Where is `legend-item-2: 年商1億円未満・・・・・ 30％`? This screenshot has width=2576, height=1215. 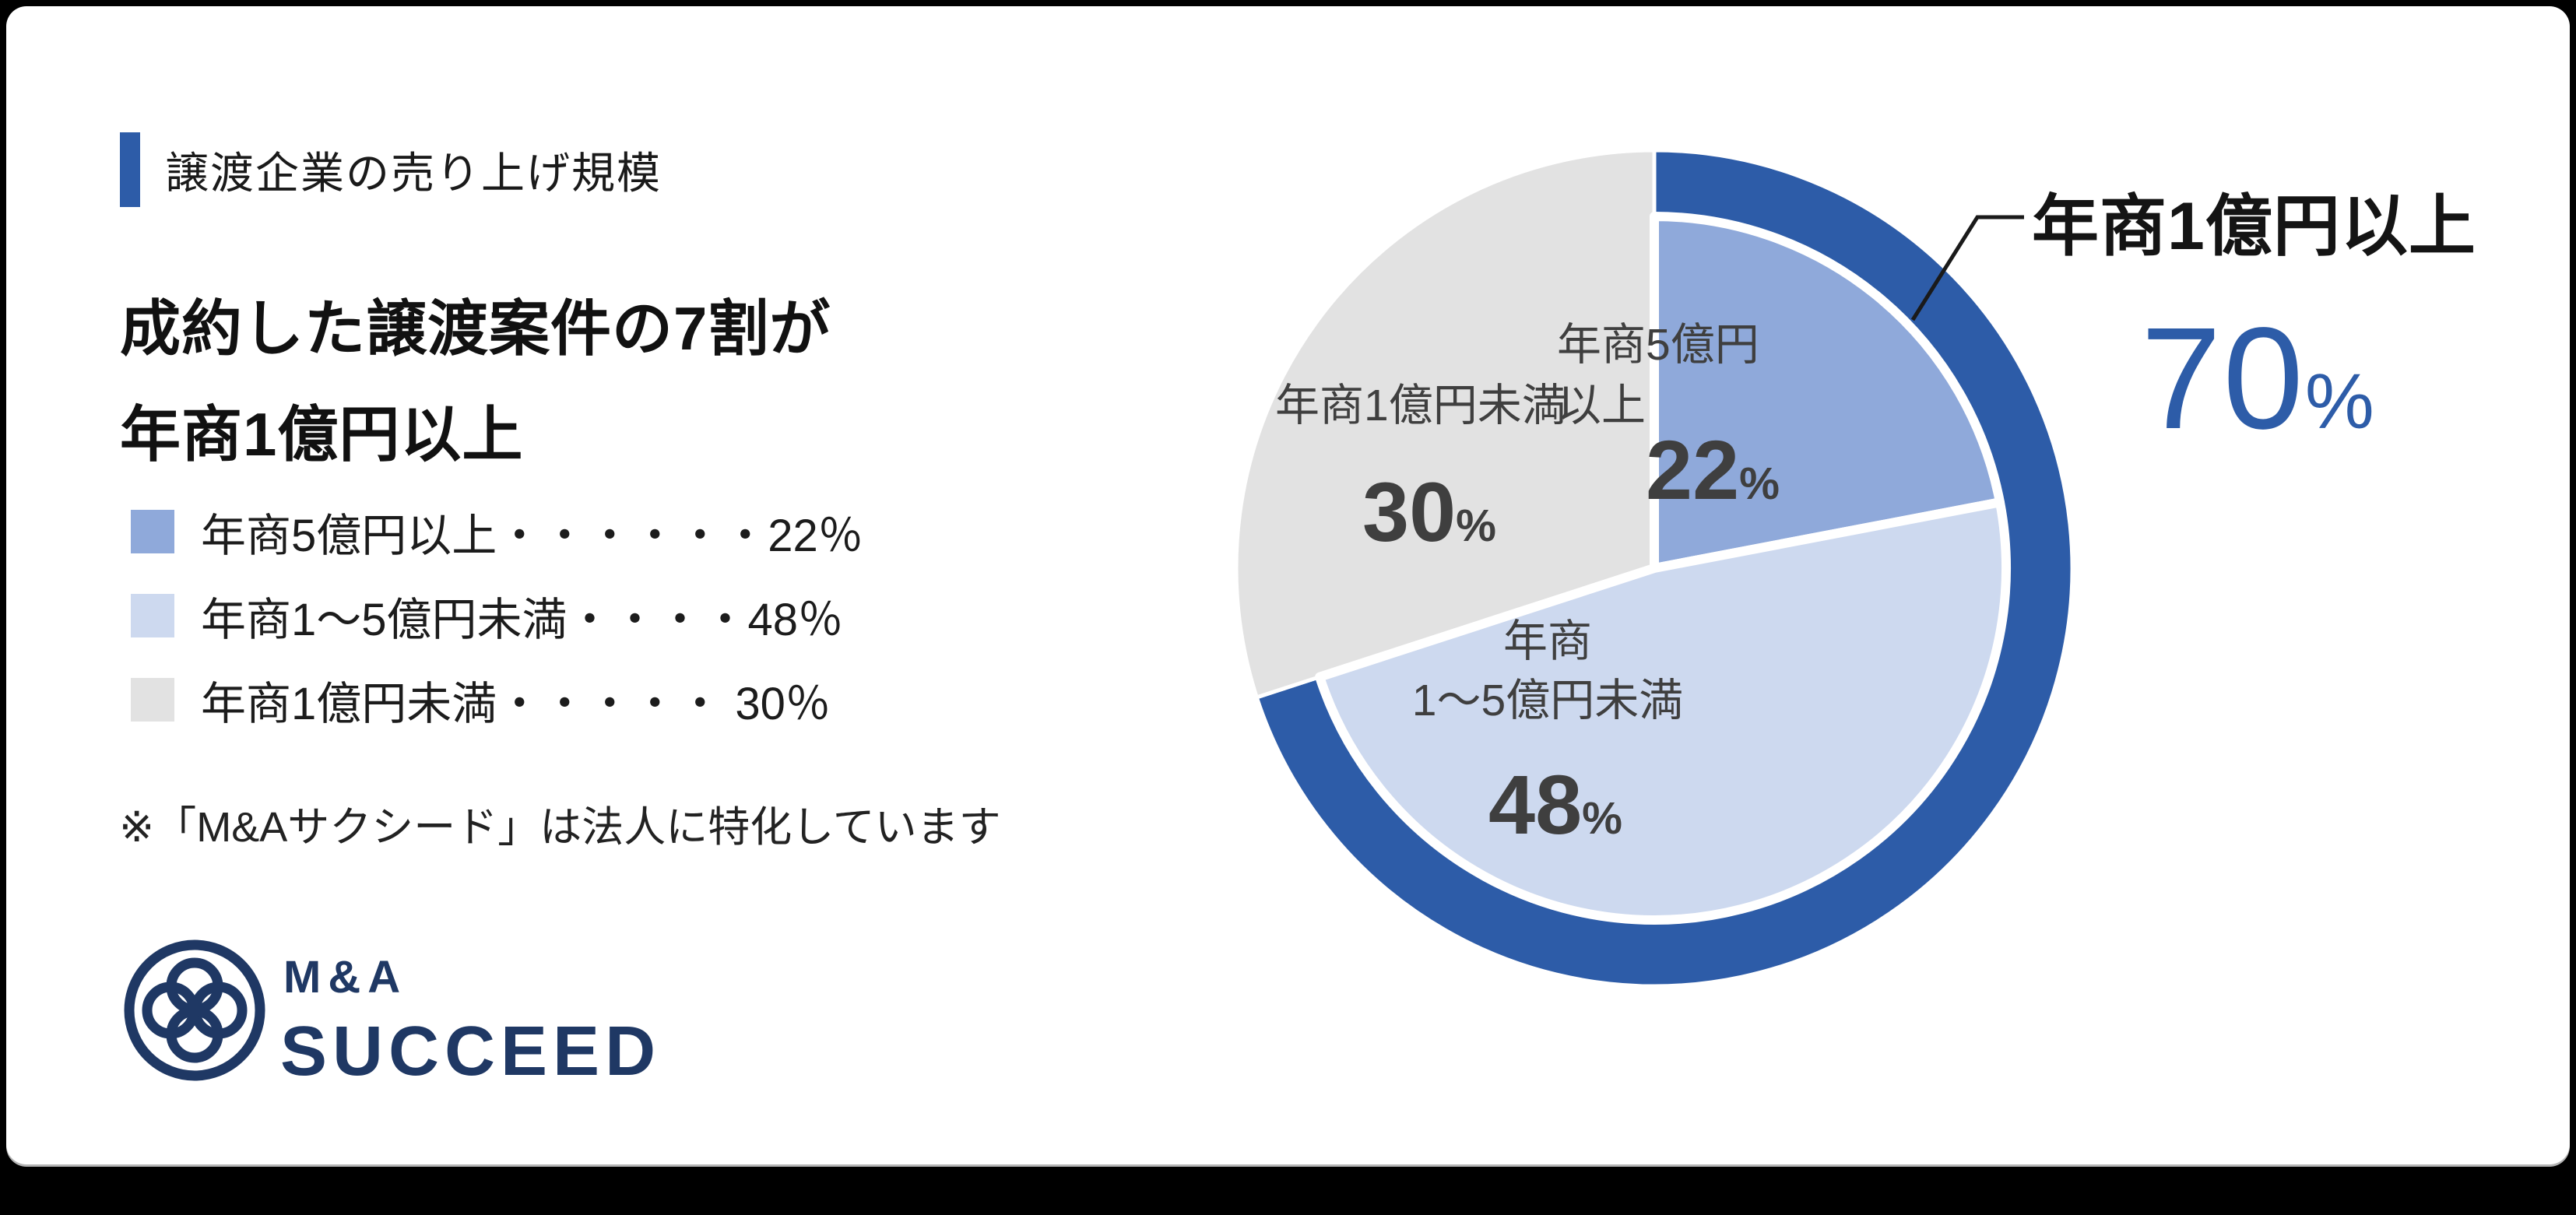 legend-item-2: 年商1億円未満・・・・・ 30％ is located at coordinates (497, 702).